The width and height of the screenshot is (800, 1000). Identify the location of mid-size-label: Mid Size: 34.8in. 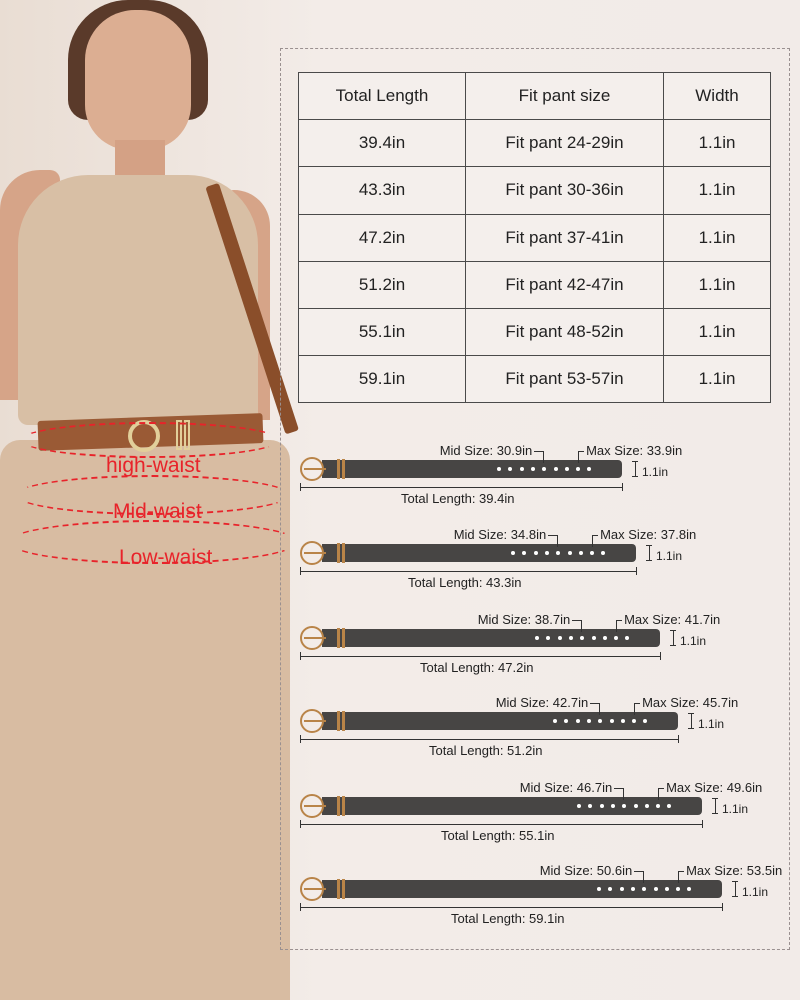
(500, 534).